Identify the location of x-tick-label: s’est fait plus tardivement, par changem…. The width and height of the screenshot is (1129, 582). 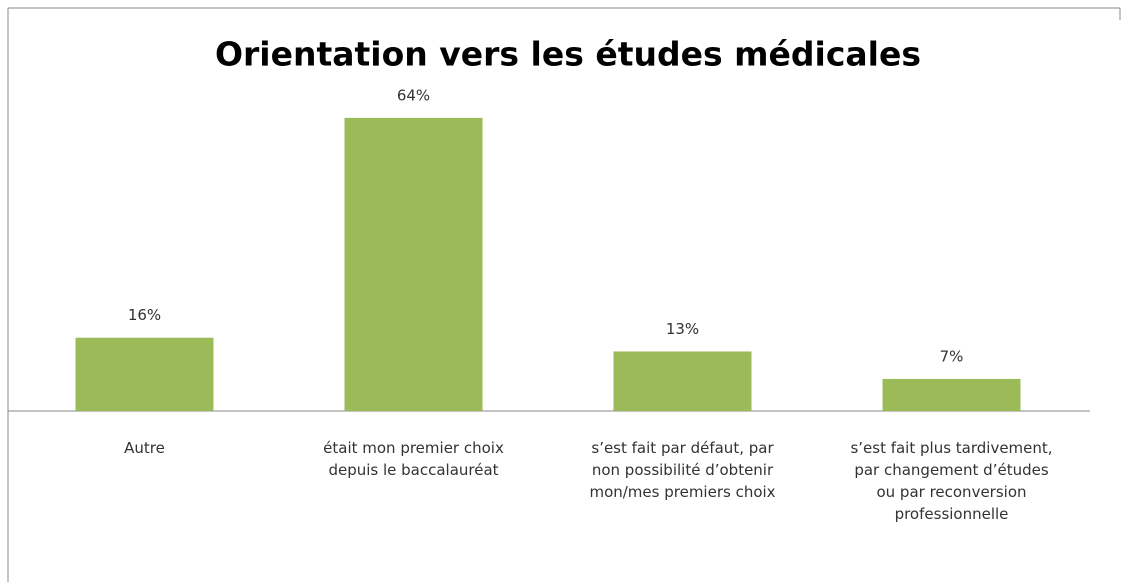
(951, 481).